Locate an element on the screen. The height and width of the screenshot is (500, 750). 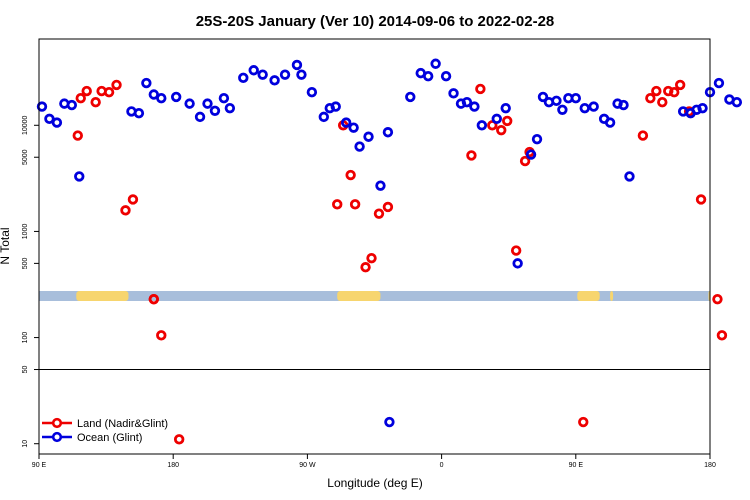
legend-label: Ocean (Glint) is located at coordinates (109, 438).